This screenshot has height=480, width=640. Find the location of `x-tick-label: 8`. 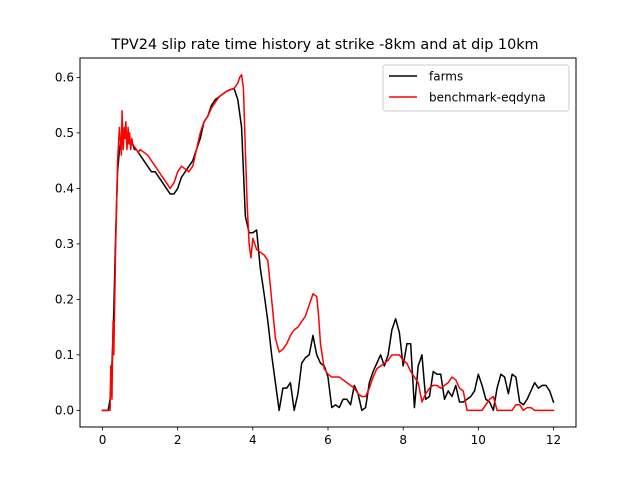

x-tick-label: 8 is located at coordinates (403, 440).